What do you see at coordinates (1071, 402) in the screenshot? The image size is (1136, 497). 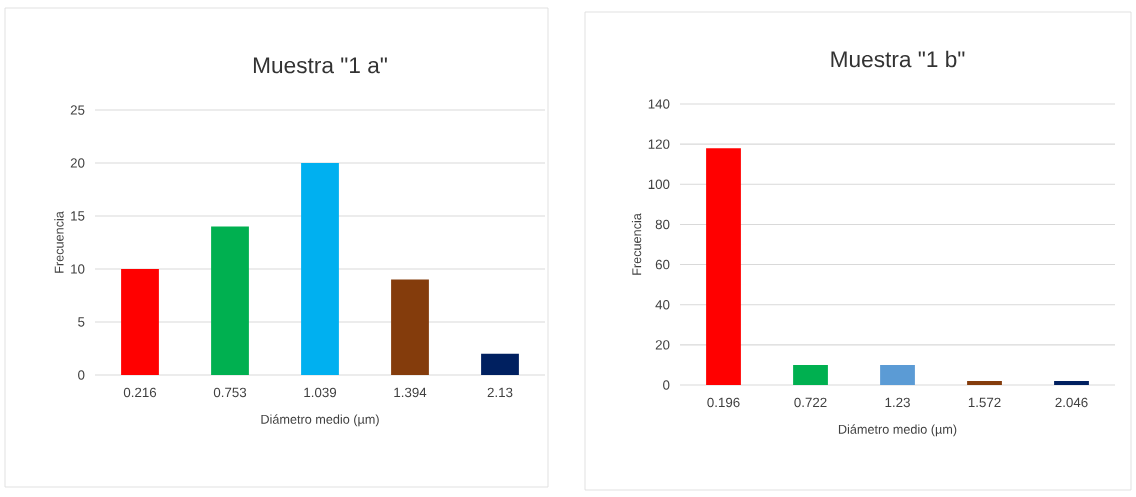 I see `x-tick-label: 2.046` at bounding box center [1071, 402].